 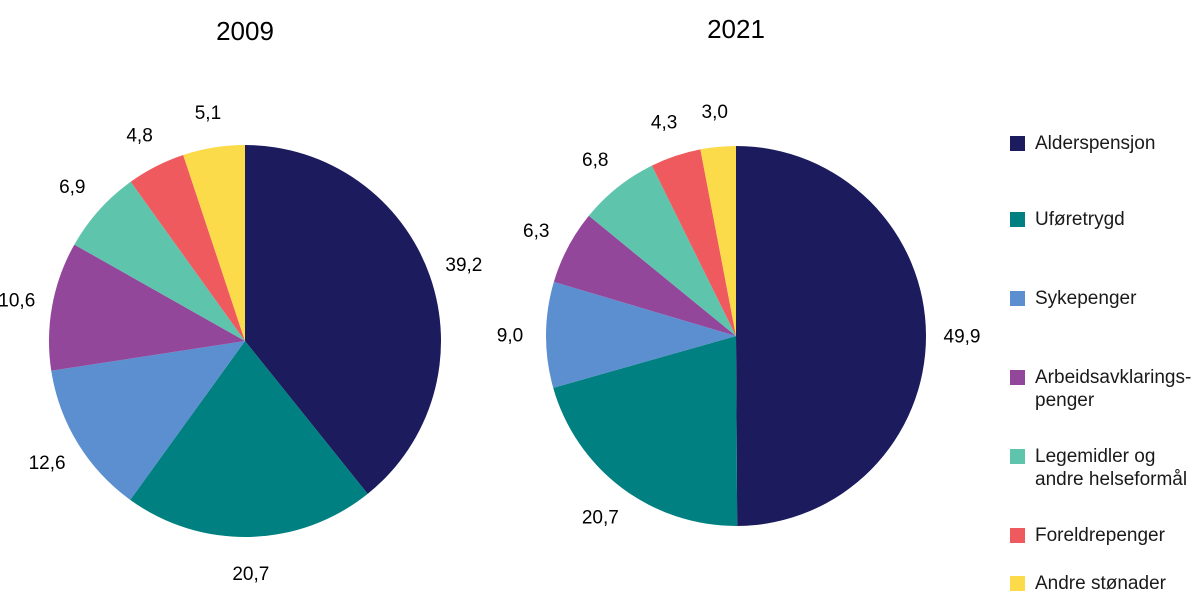 I want to click on legend-item: Legemidler og andre helseformål, so click(x=1098, y=468).